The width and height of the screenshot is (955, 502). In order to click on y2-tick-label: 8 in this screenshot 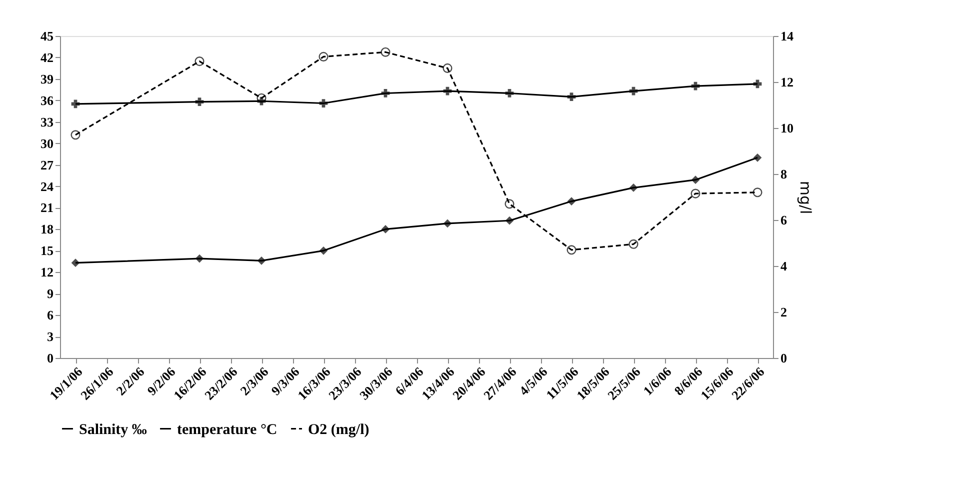, I will do `click(784, 174)`.